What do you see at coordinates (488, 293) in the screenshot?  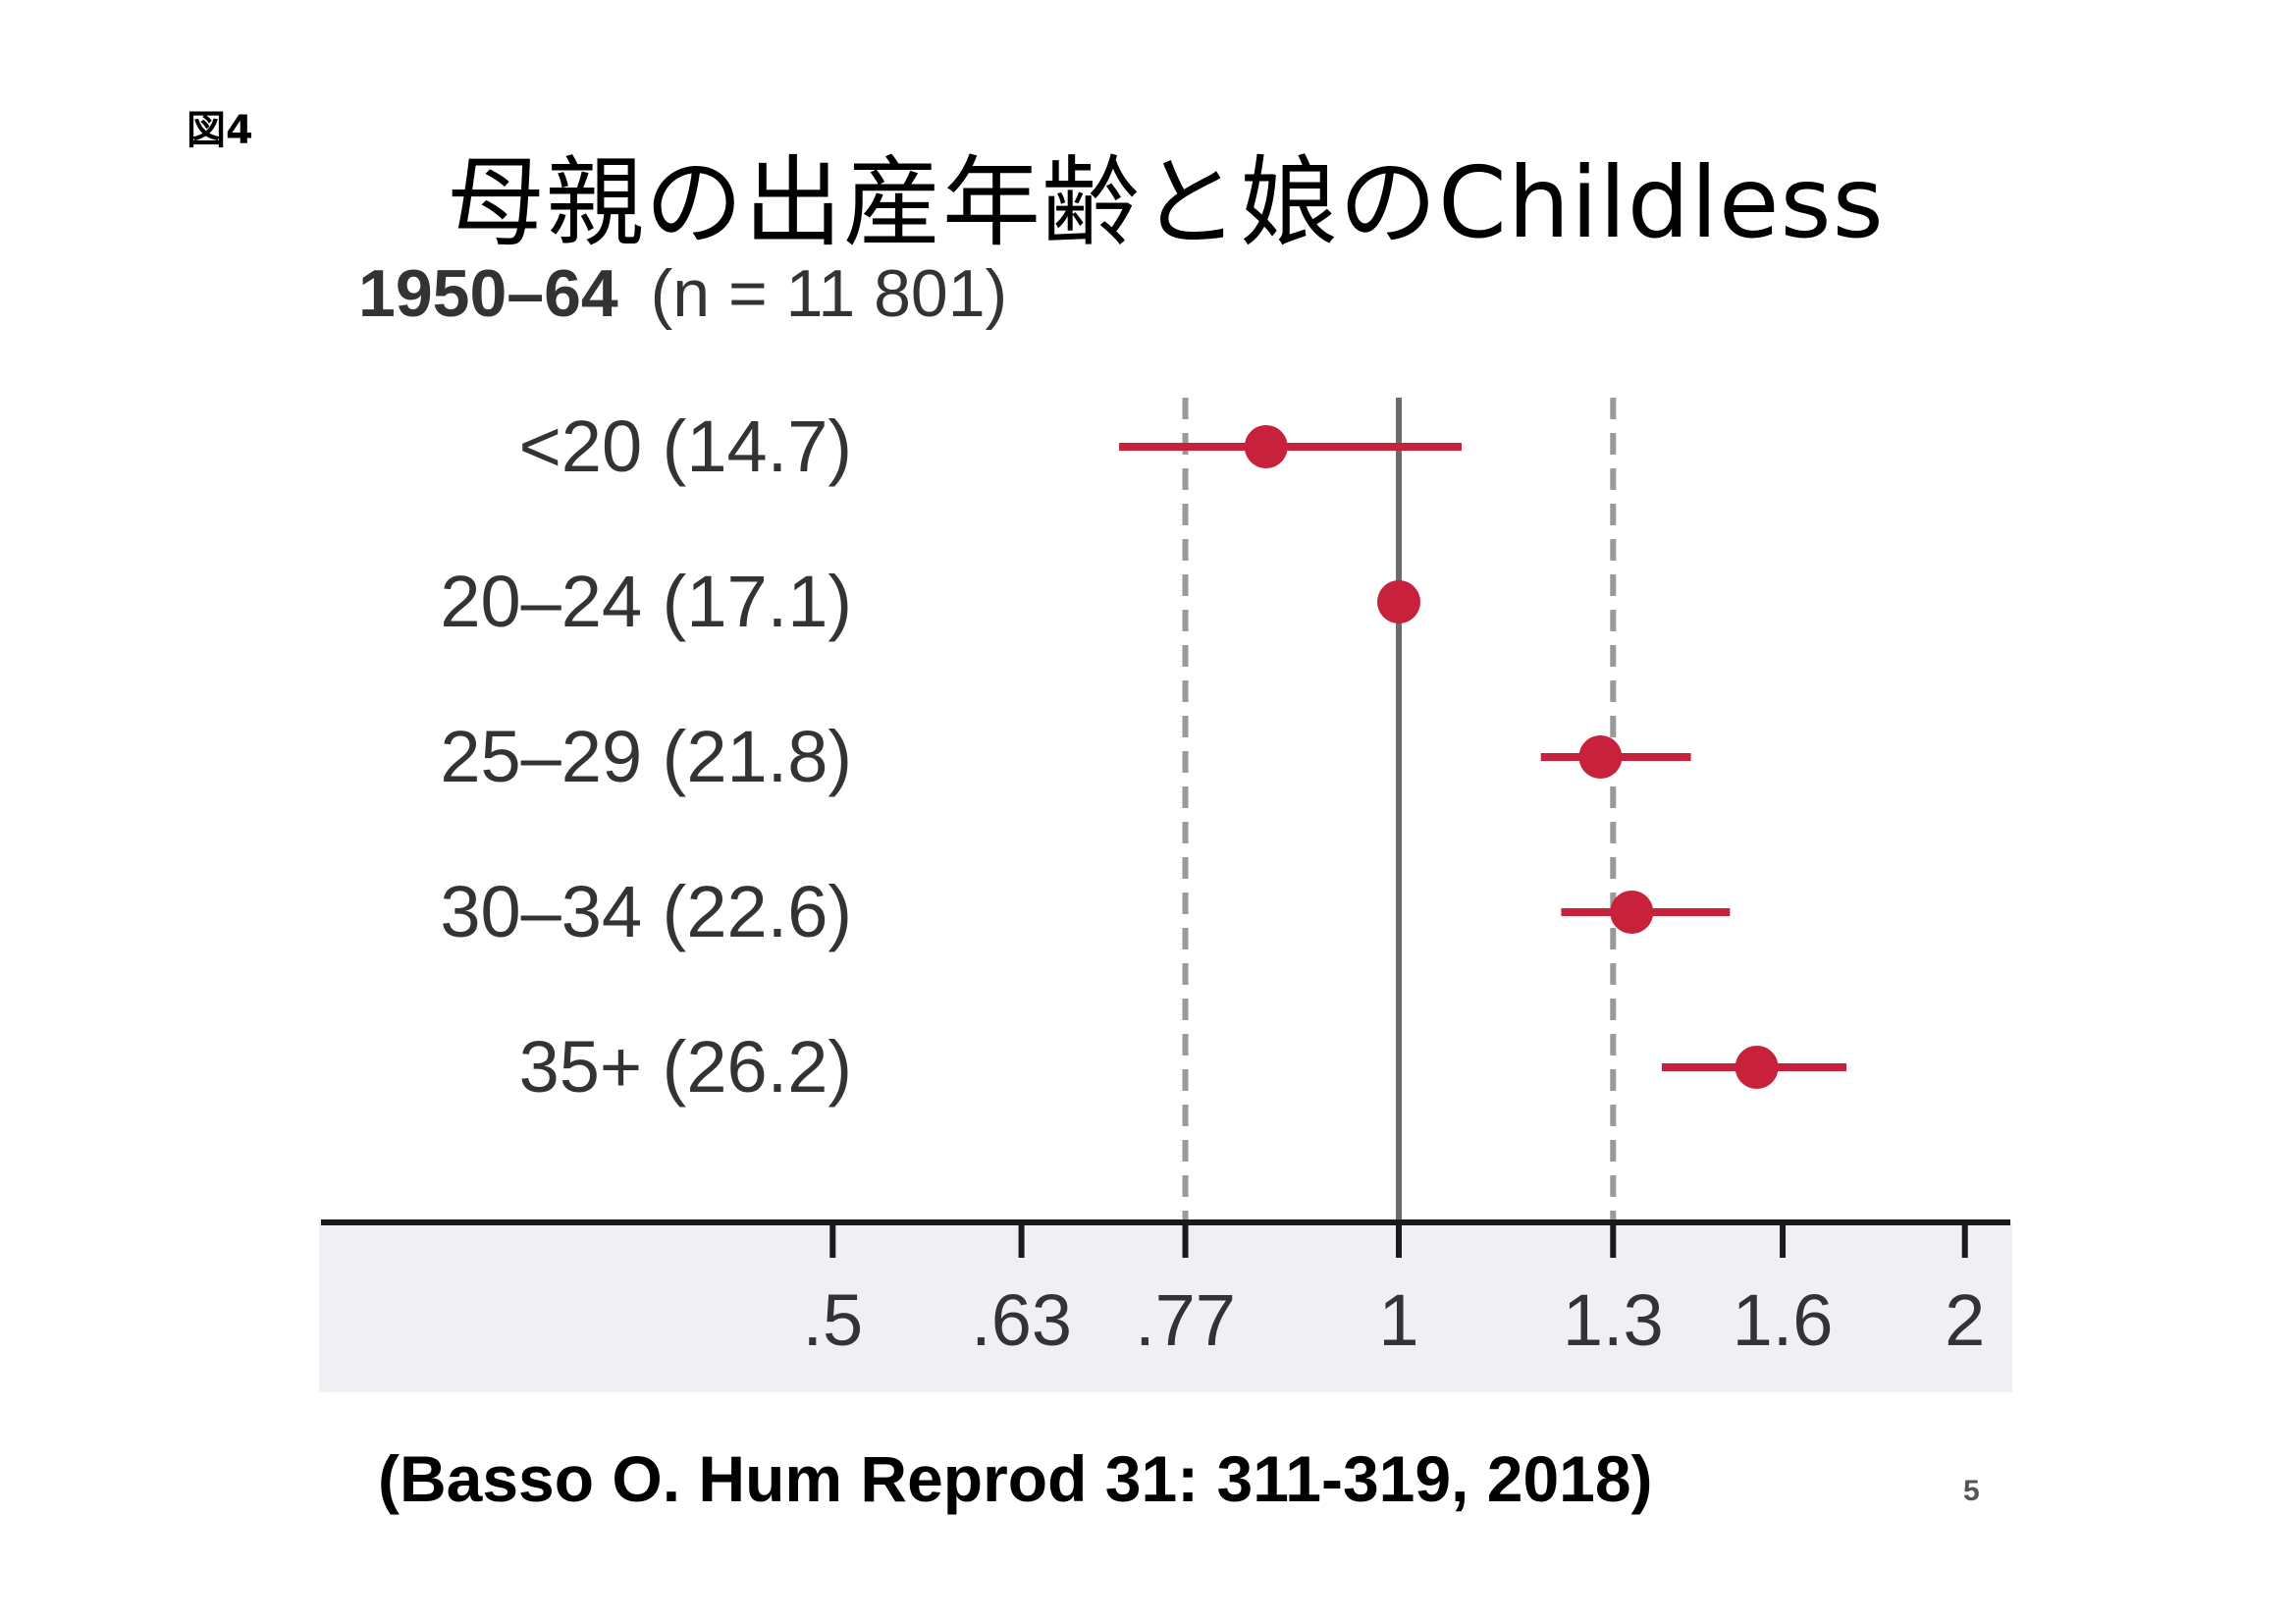 I see `group-heading-years: 1950–64` at bounding box center [488, 293].